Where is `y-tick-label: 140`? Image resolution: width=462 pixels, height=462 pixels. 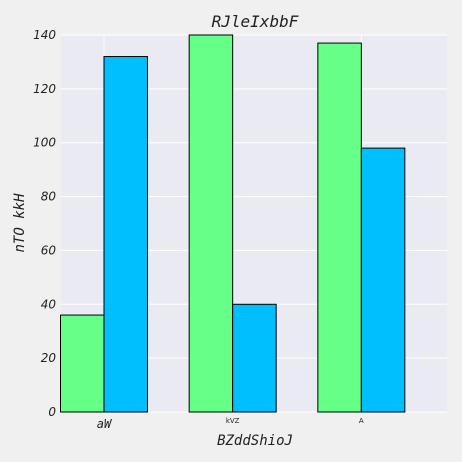 y-tick-label: 140 is located at coordinates (44, 35).